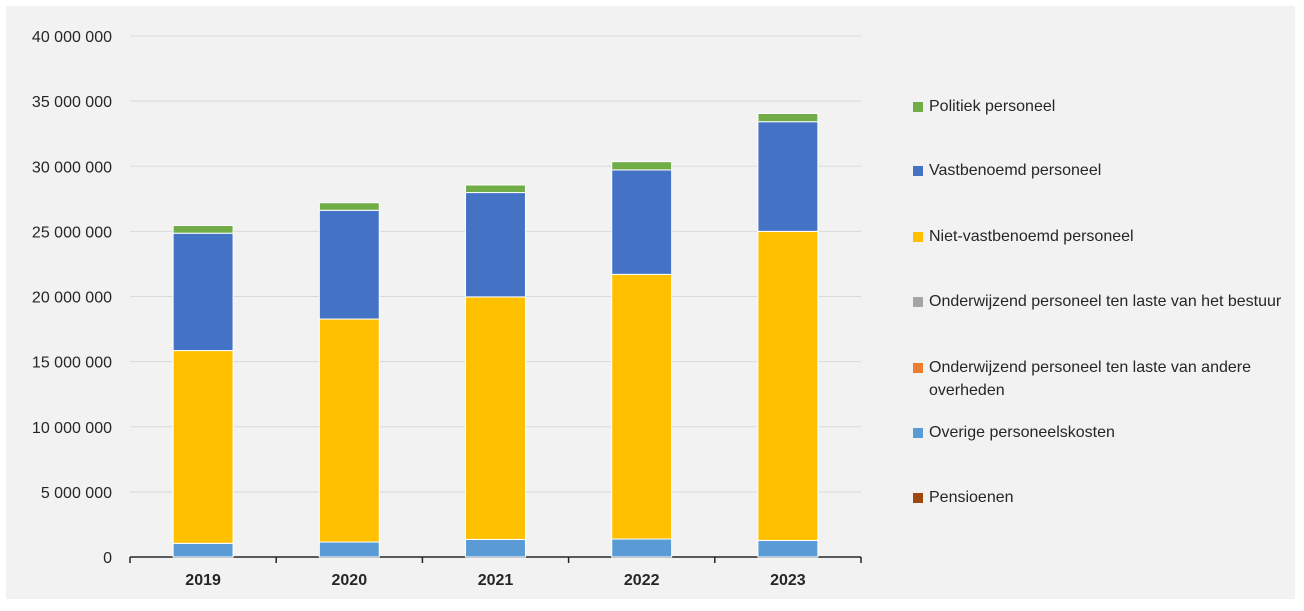 This screenshot has height=611, width=1304. What do you see at coordinates (72, 102) in the screenshot?
I see `y-tick-label: 35 000 000` at bounding box center [72, 102].